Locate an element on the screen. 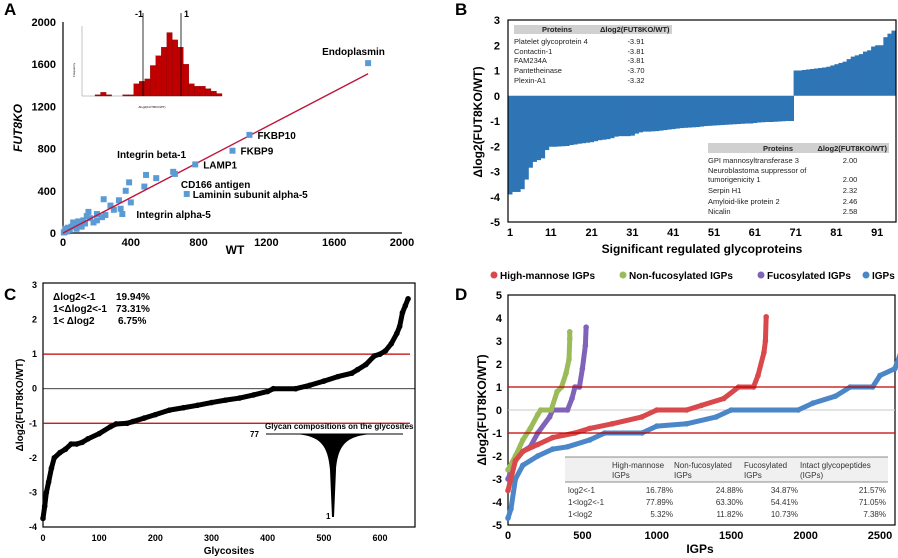 The image size is (898, 558). table-cell: 34.87% is located at coordinates (784, 490).